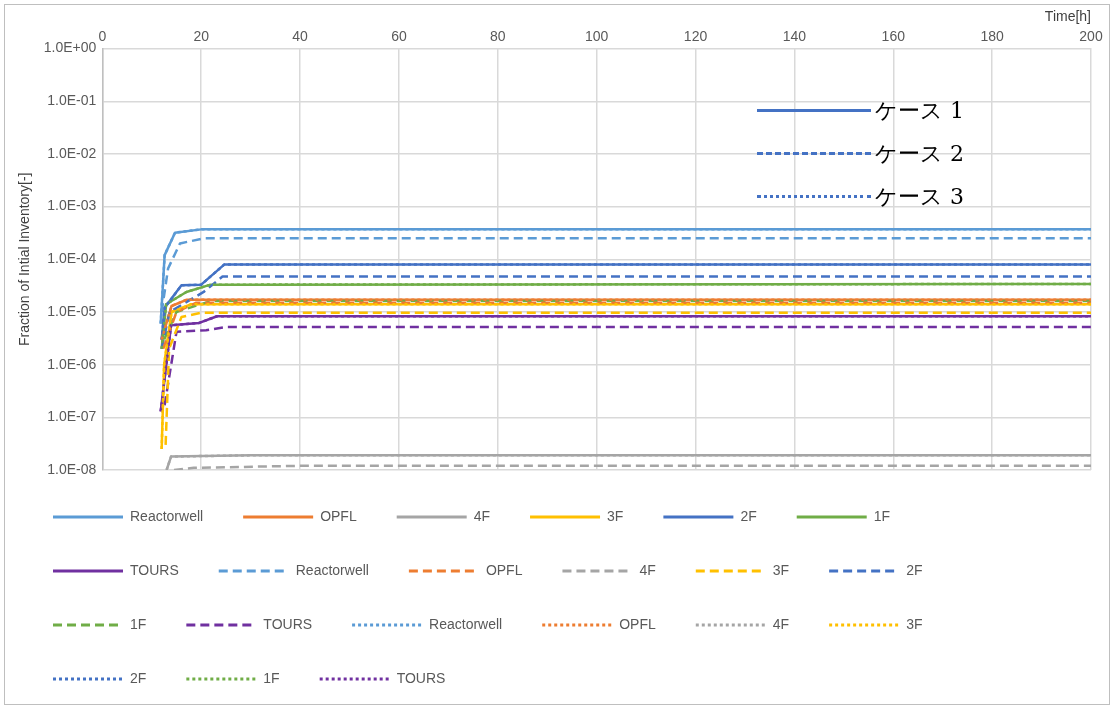 The image size is (1114, 709). Describe the element at coordinates (596, 36) in the screenshot. I see `x-tick-label: 100` at that location.